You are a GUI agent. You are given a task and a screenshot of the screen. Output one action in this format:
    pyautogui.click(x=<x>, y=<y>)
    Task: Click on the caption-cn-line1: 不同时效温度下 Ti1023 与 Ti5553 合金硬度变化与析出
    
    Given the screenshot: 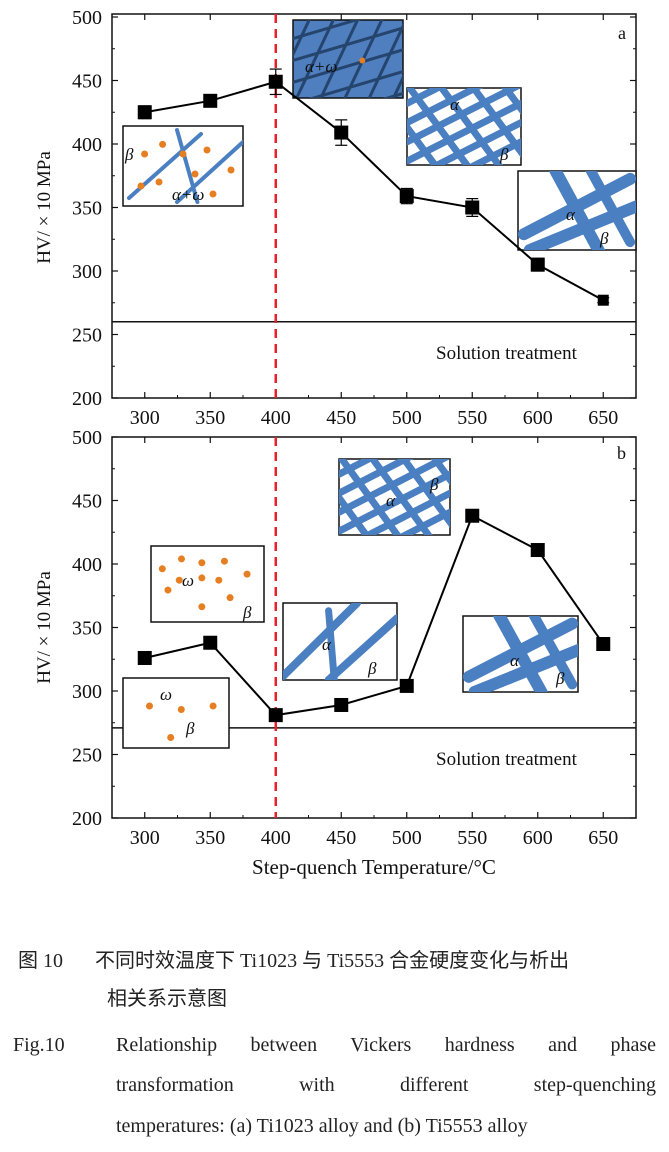 What is the action you would take?
    pyautogui.click(x=332, y=961)
    